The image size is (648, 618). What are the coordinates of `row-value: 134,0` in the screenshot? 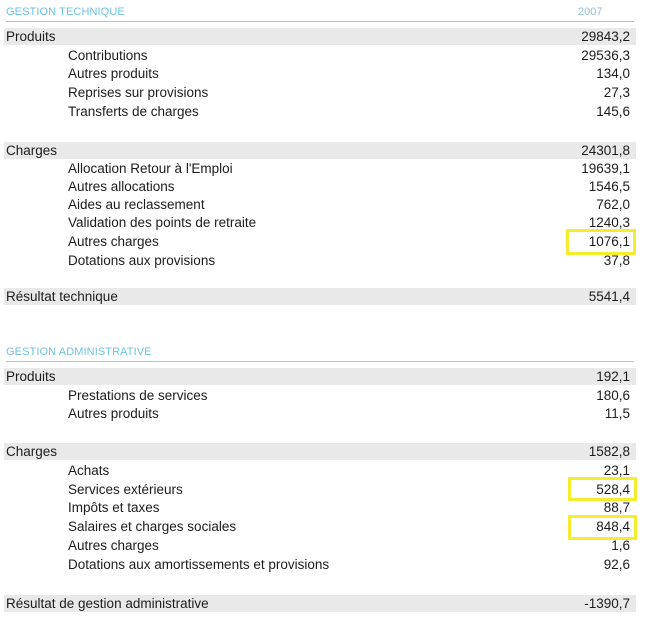 It's located at (613, 73).